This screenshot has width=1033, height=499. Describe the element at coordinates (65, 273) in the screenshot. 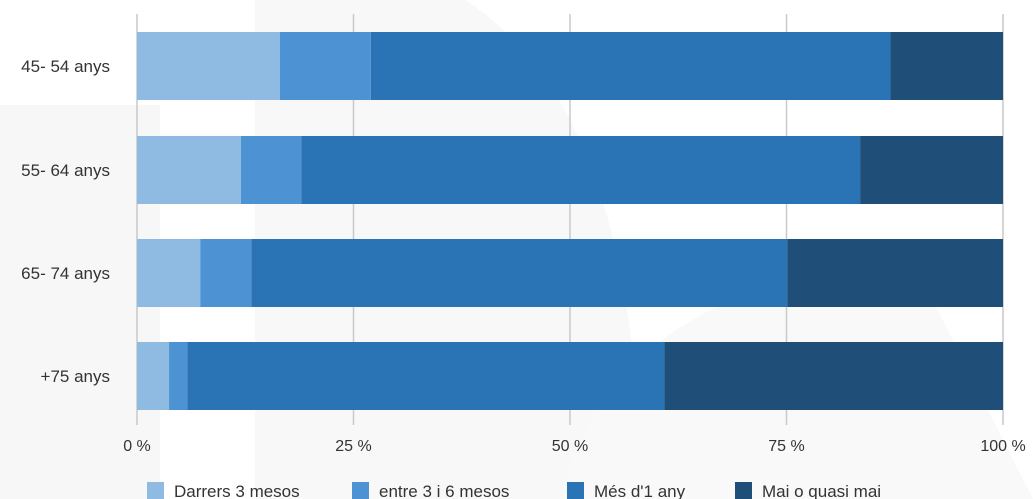

I see `category-label: 65- 74 anys` at that location.